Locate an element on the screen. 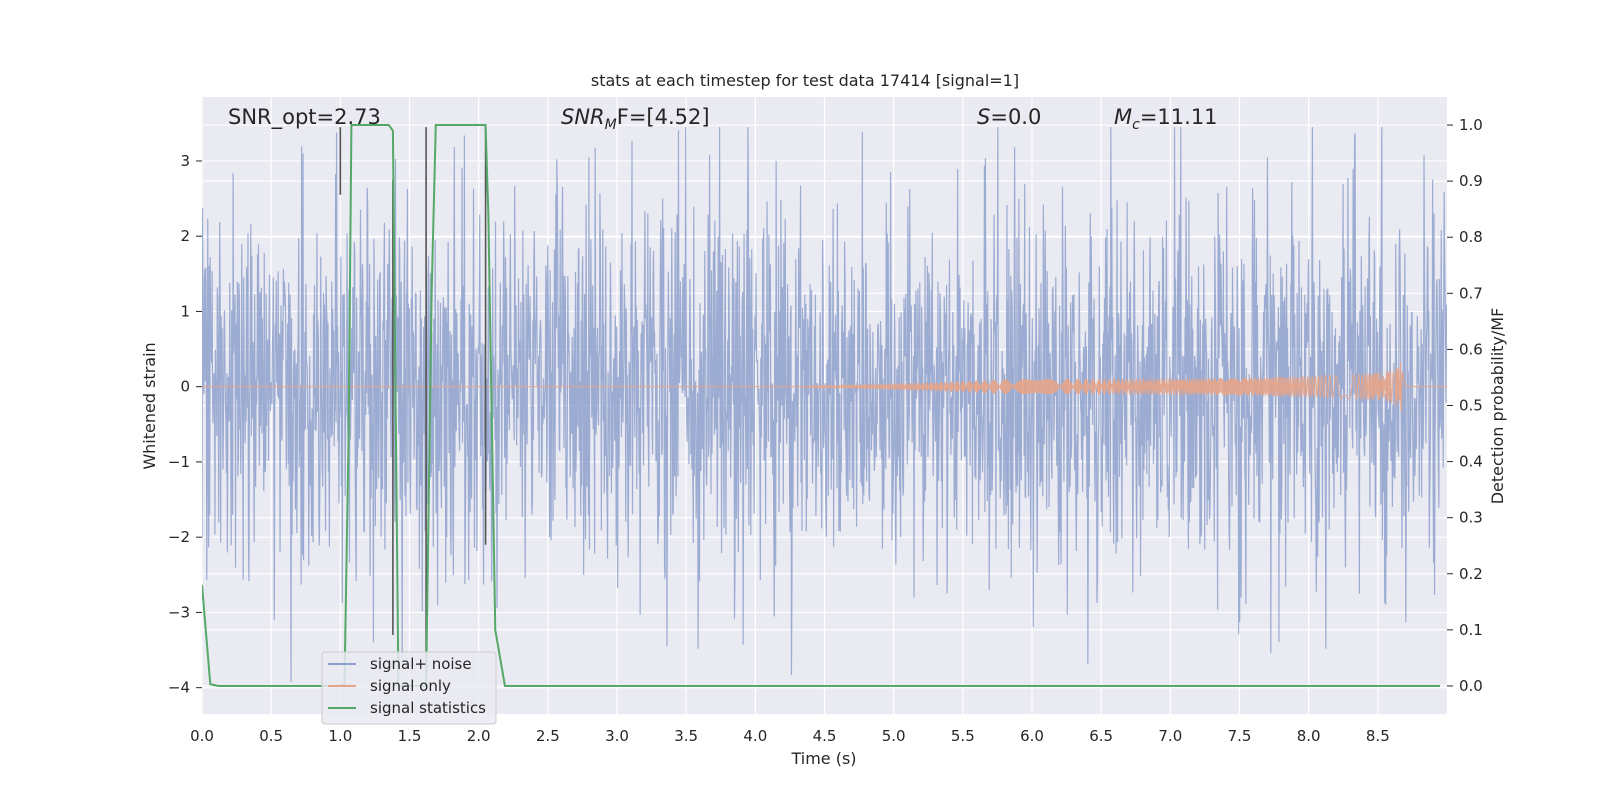 The height and width of the screenshot is (800, 1600). y-right-tick-label: 0.3 is located at coordinates (1471, 518).